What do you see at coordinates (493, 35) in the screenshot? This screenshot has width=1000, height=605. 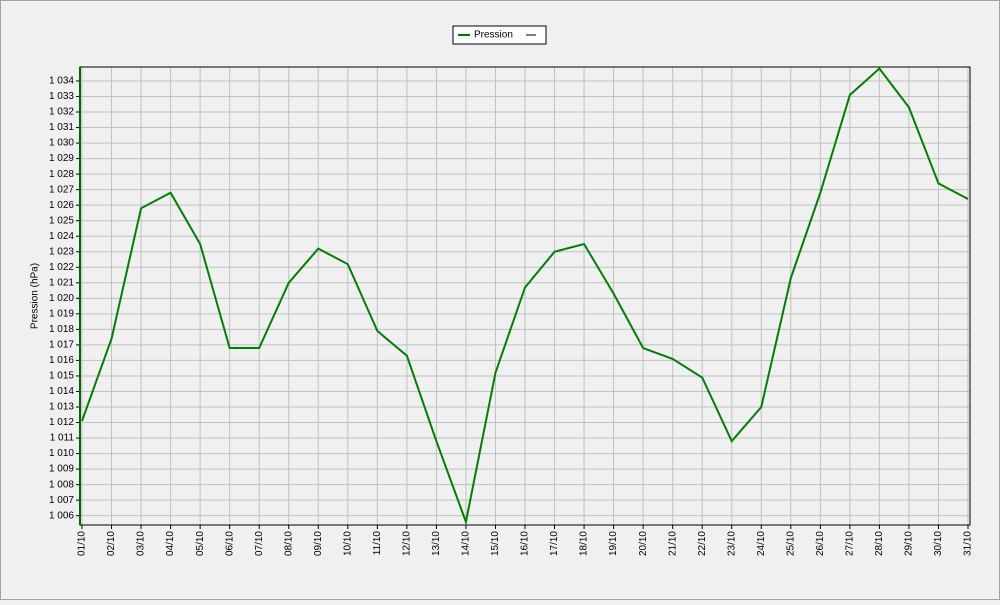 I see `legend-label: Pression` at bounding box center [493, 35].